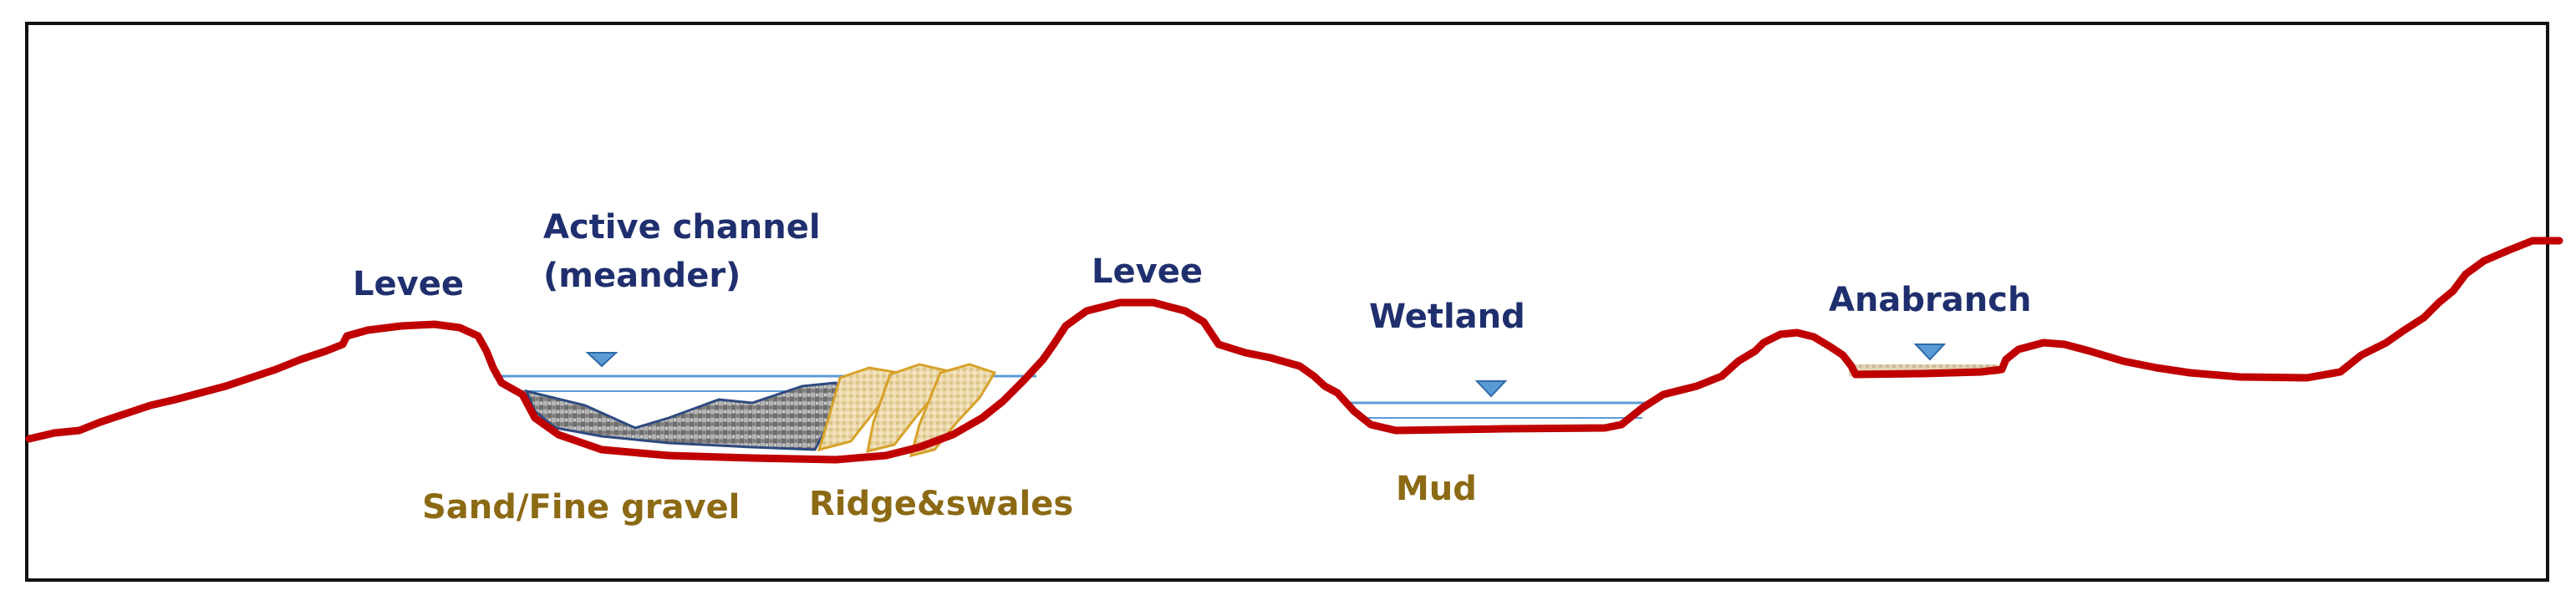 Image resolution: width=2576 pixels, height=616 pixels. I want to click on wetland-water-marker, so click(1491, 389).